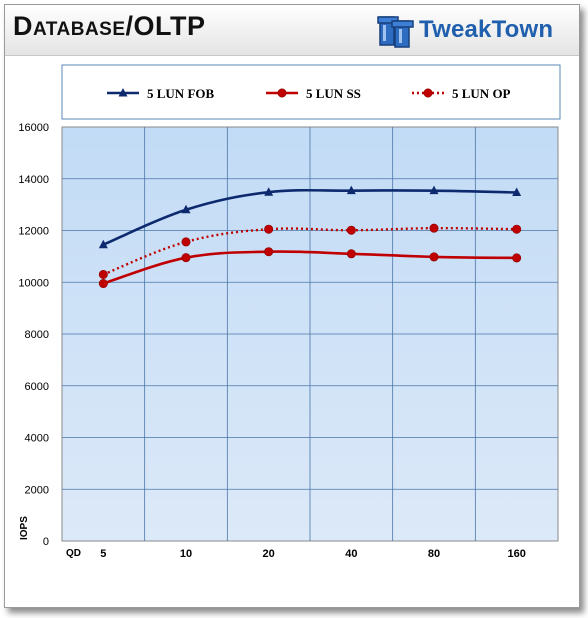 The image size is (588, 618). I want to click on y-tick-label: 16000, so click(33, 128).